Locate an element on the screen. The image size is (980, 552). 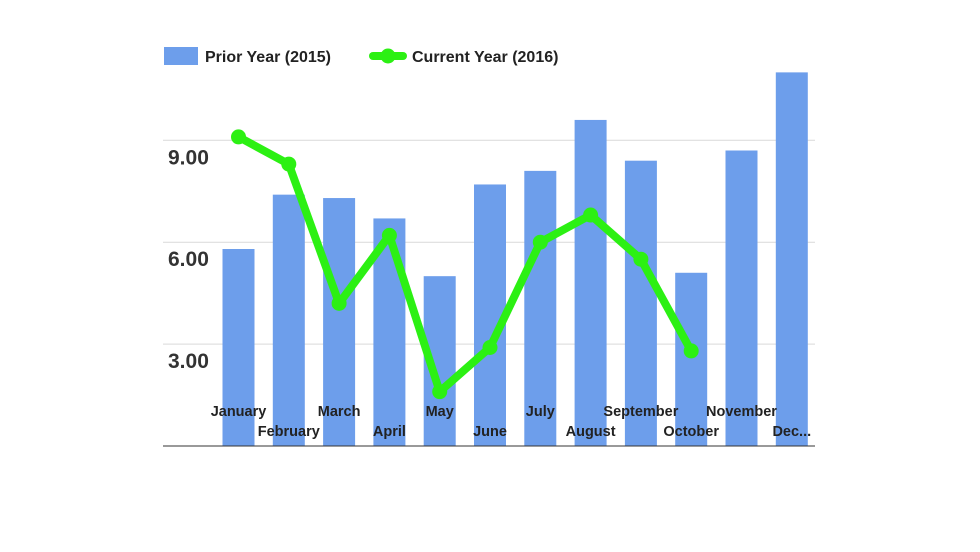
bar-june is located at coordinates (490, 315).